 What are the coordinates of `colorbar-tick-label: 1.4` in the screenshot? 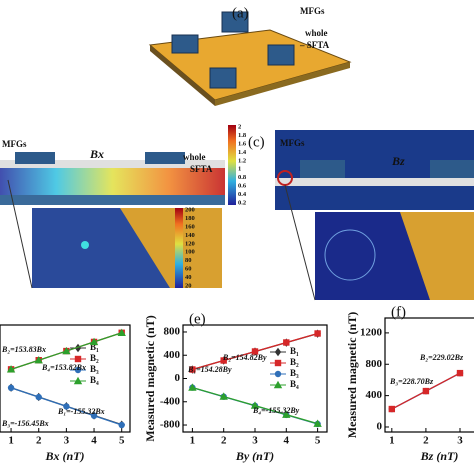 It's located at (242, 152).